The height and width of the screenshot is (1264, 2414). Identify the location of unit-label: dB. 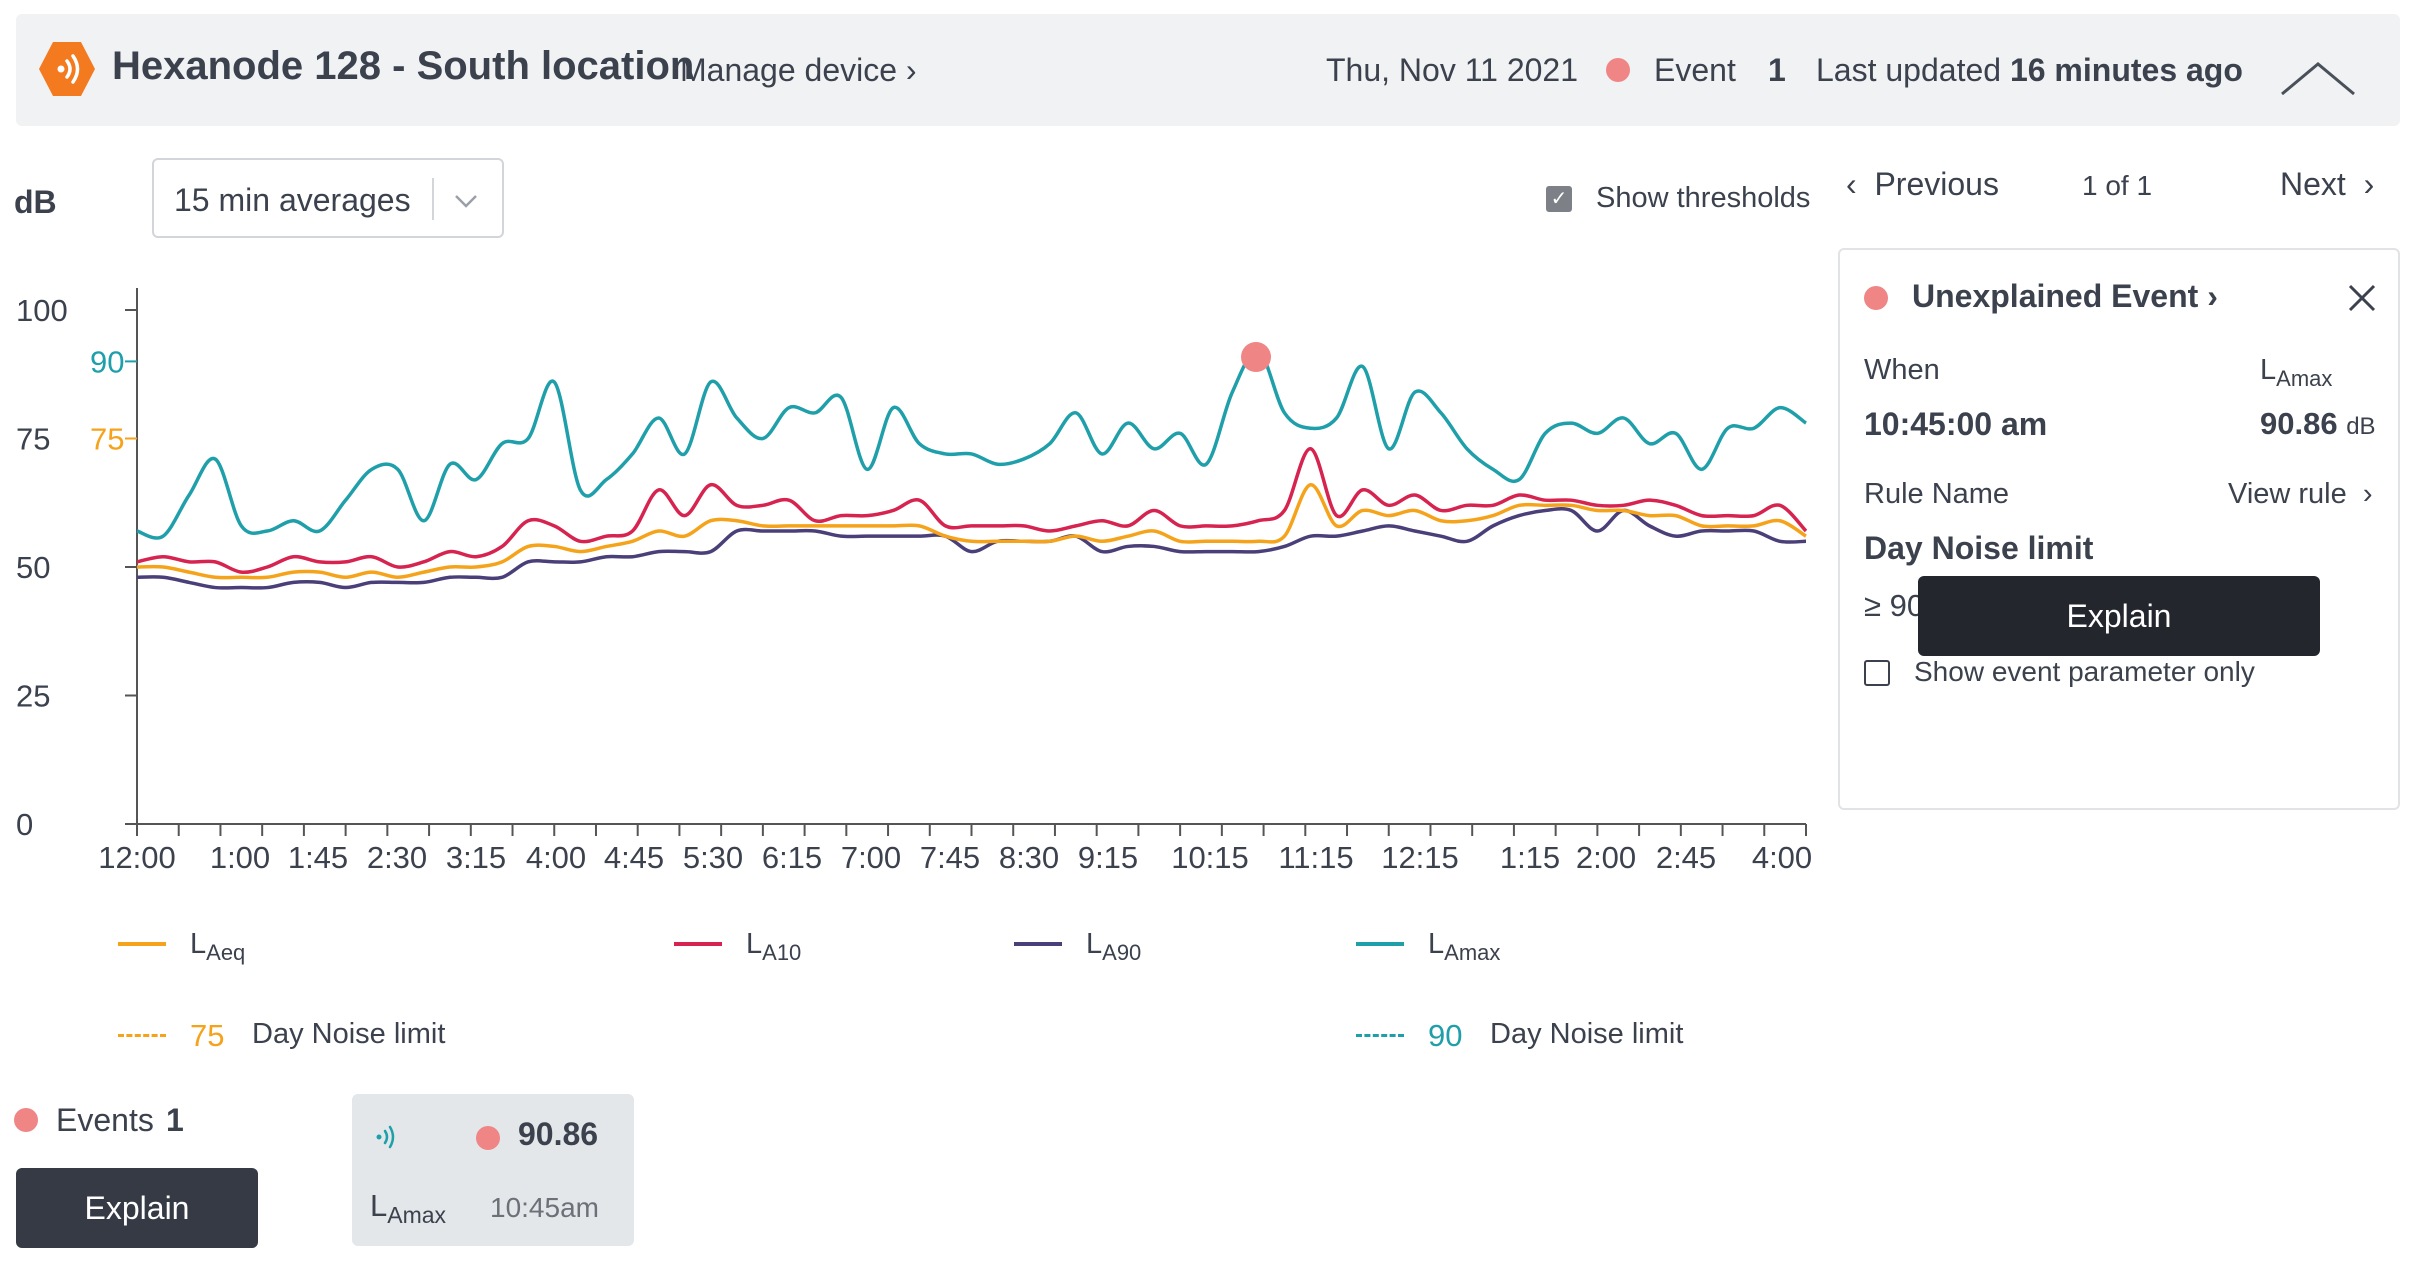
(35, 202).